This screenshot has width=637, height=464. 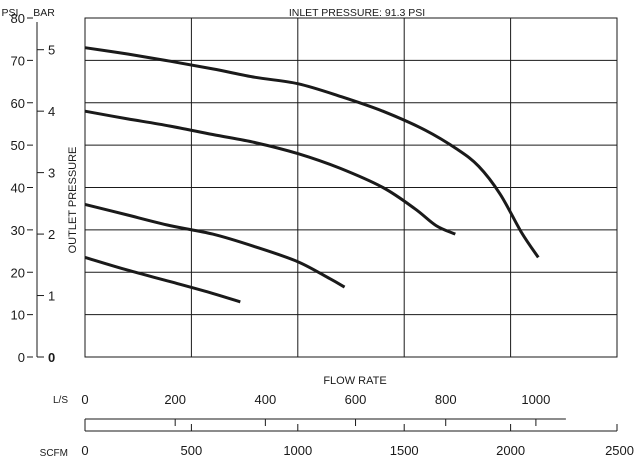 I want to click on psi-tick-label: 0, so click(x=21, y=357).